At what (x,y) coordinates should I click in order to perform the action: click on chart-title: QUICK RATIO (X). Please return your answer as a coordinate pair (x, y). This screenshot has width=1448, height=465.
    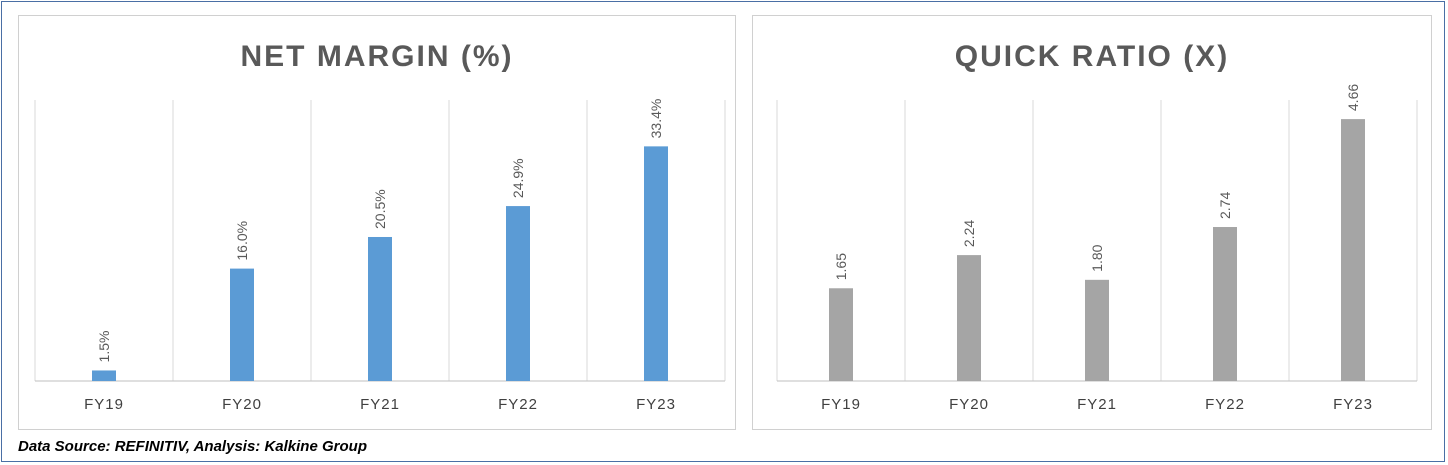
    Looking at the image, I should click on (1092, 56).